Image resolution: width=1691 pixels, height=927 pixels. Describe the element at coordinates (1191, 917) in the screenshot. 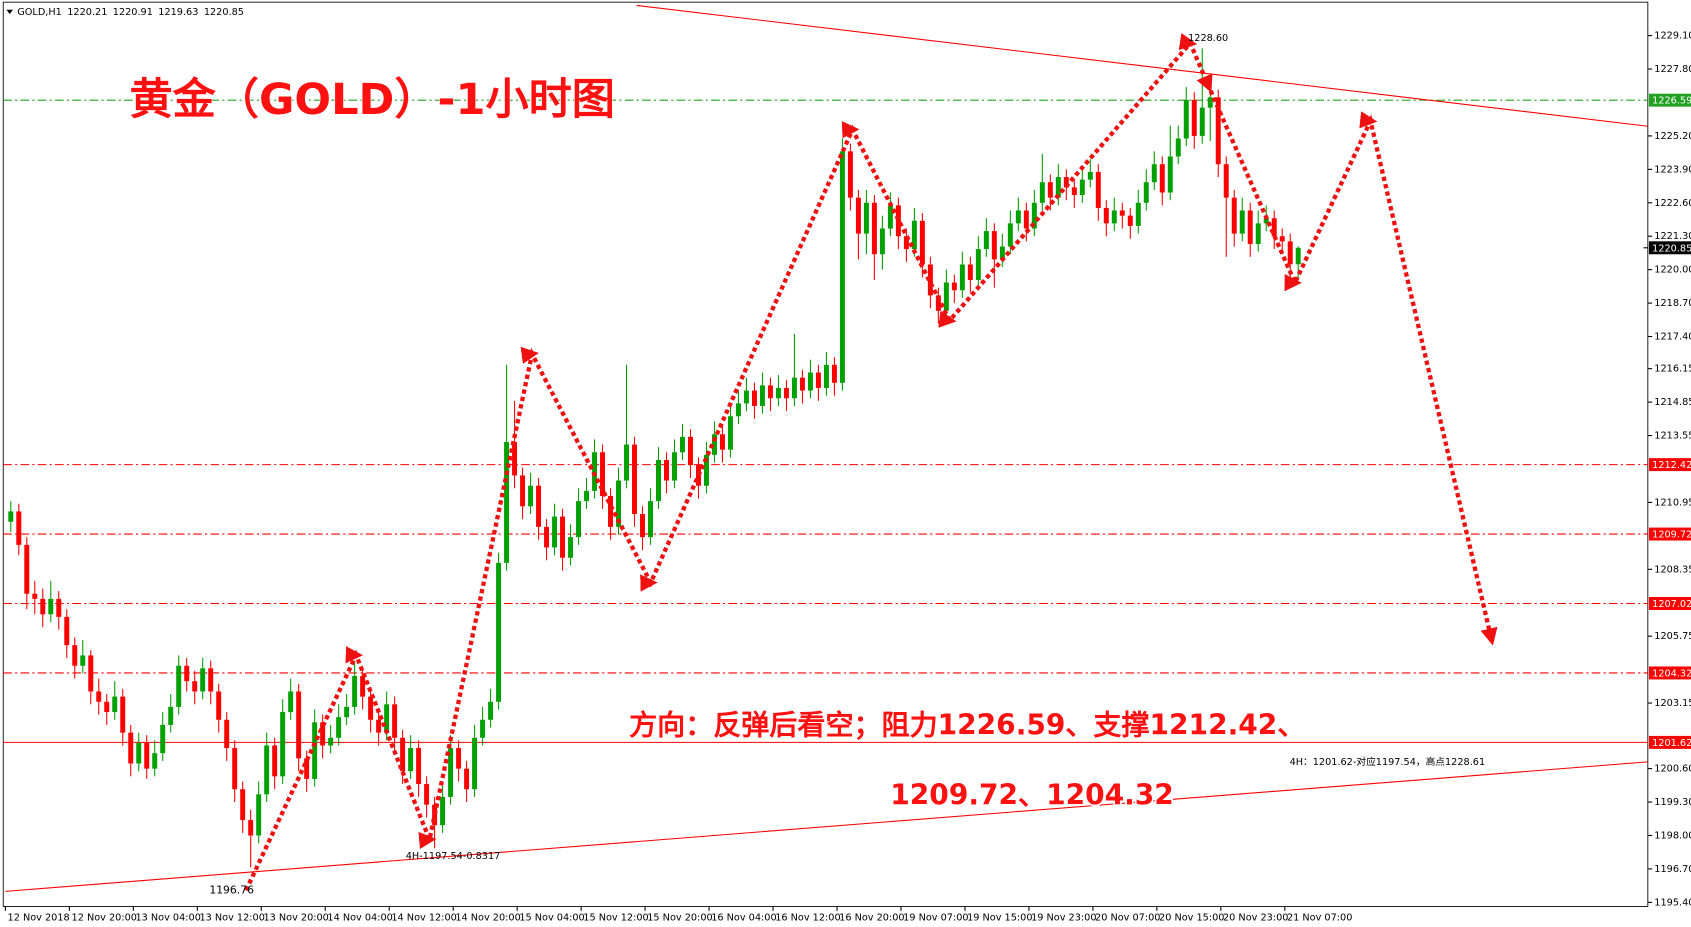

I see `x-tick-label: 20 Nov 15:00` at that location.